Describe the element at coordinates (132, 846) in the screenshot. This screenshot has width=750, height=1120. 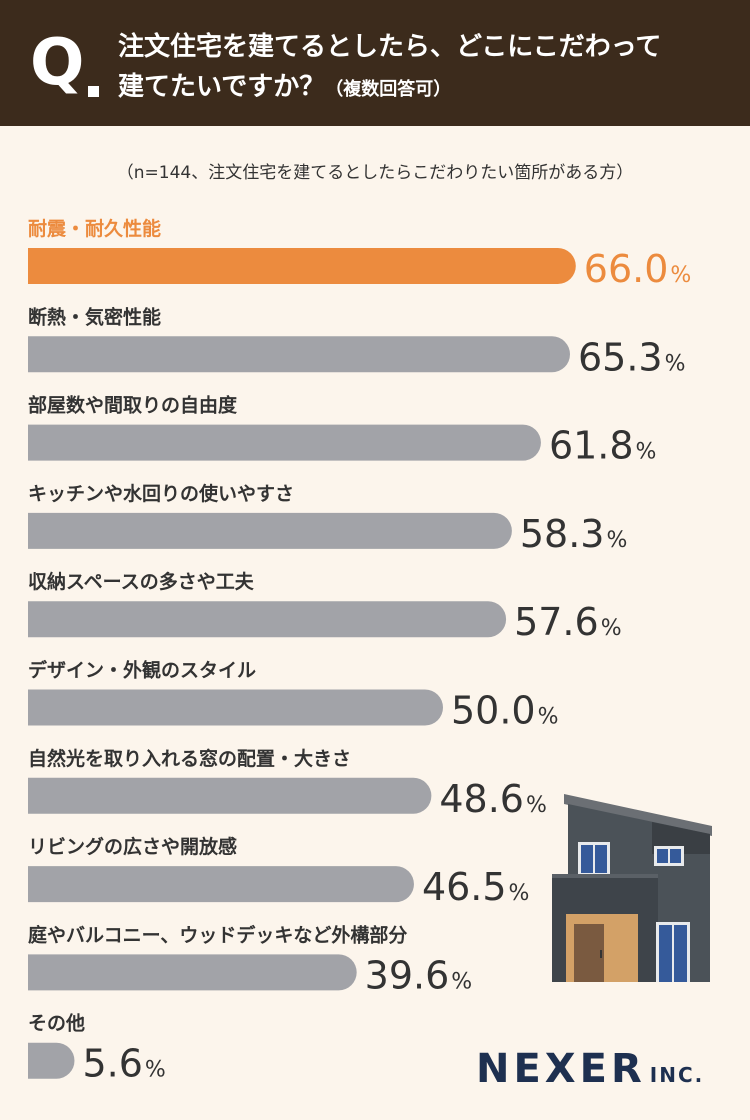
I see `bar-category-label: リビングの広さや開放感` at that location.